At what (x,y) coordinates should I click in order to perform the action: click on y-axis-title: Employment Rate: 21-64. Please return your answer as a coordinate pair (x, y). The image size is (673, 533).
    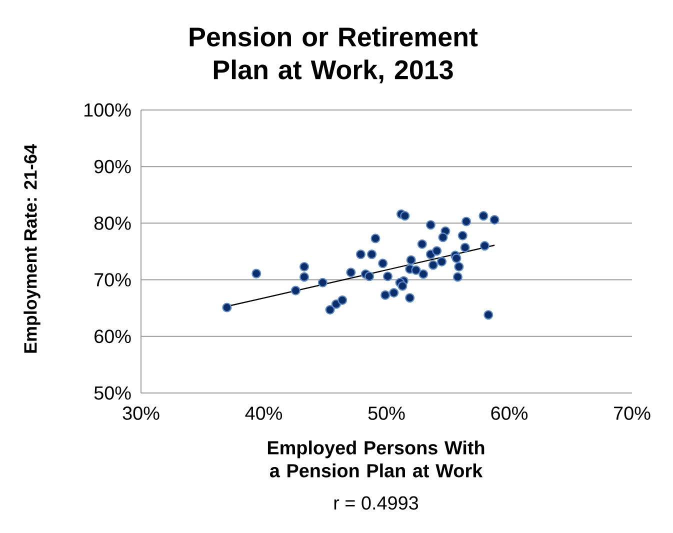
    Looking at the image, I should click on (32, 248).